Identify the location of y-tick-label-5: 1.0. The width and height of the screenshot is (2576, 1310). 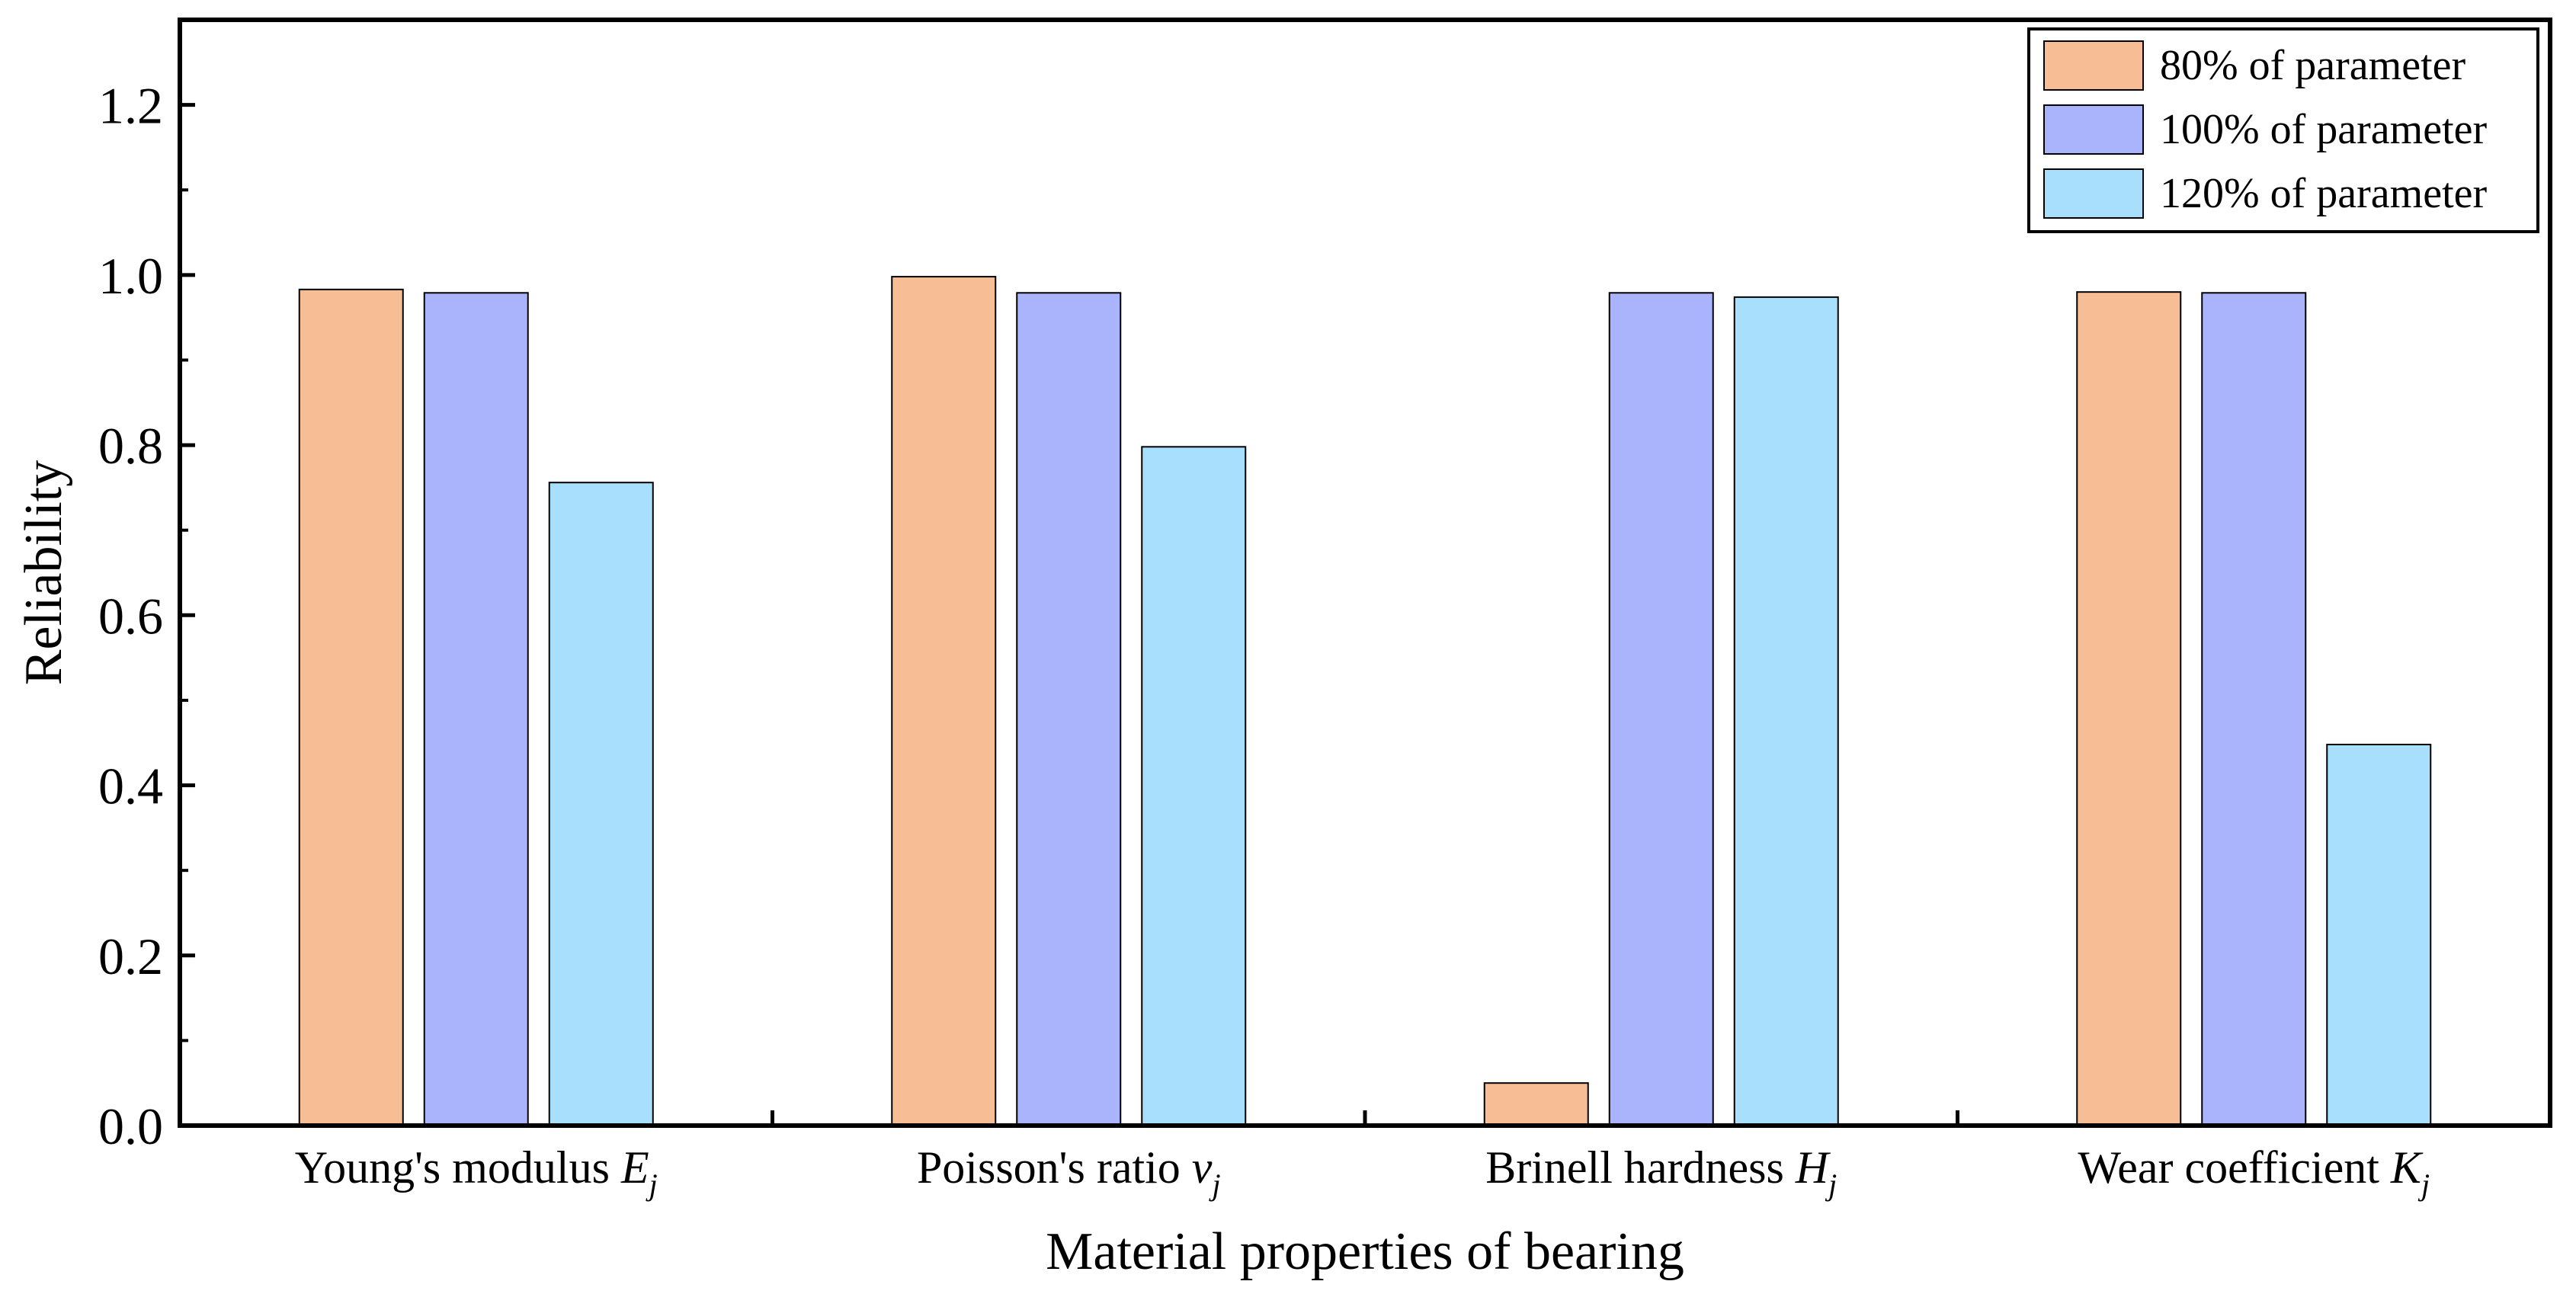
(130, 276).